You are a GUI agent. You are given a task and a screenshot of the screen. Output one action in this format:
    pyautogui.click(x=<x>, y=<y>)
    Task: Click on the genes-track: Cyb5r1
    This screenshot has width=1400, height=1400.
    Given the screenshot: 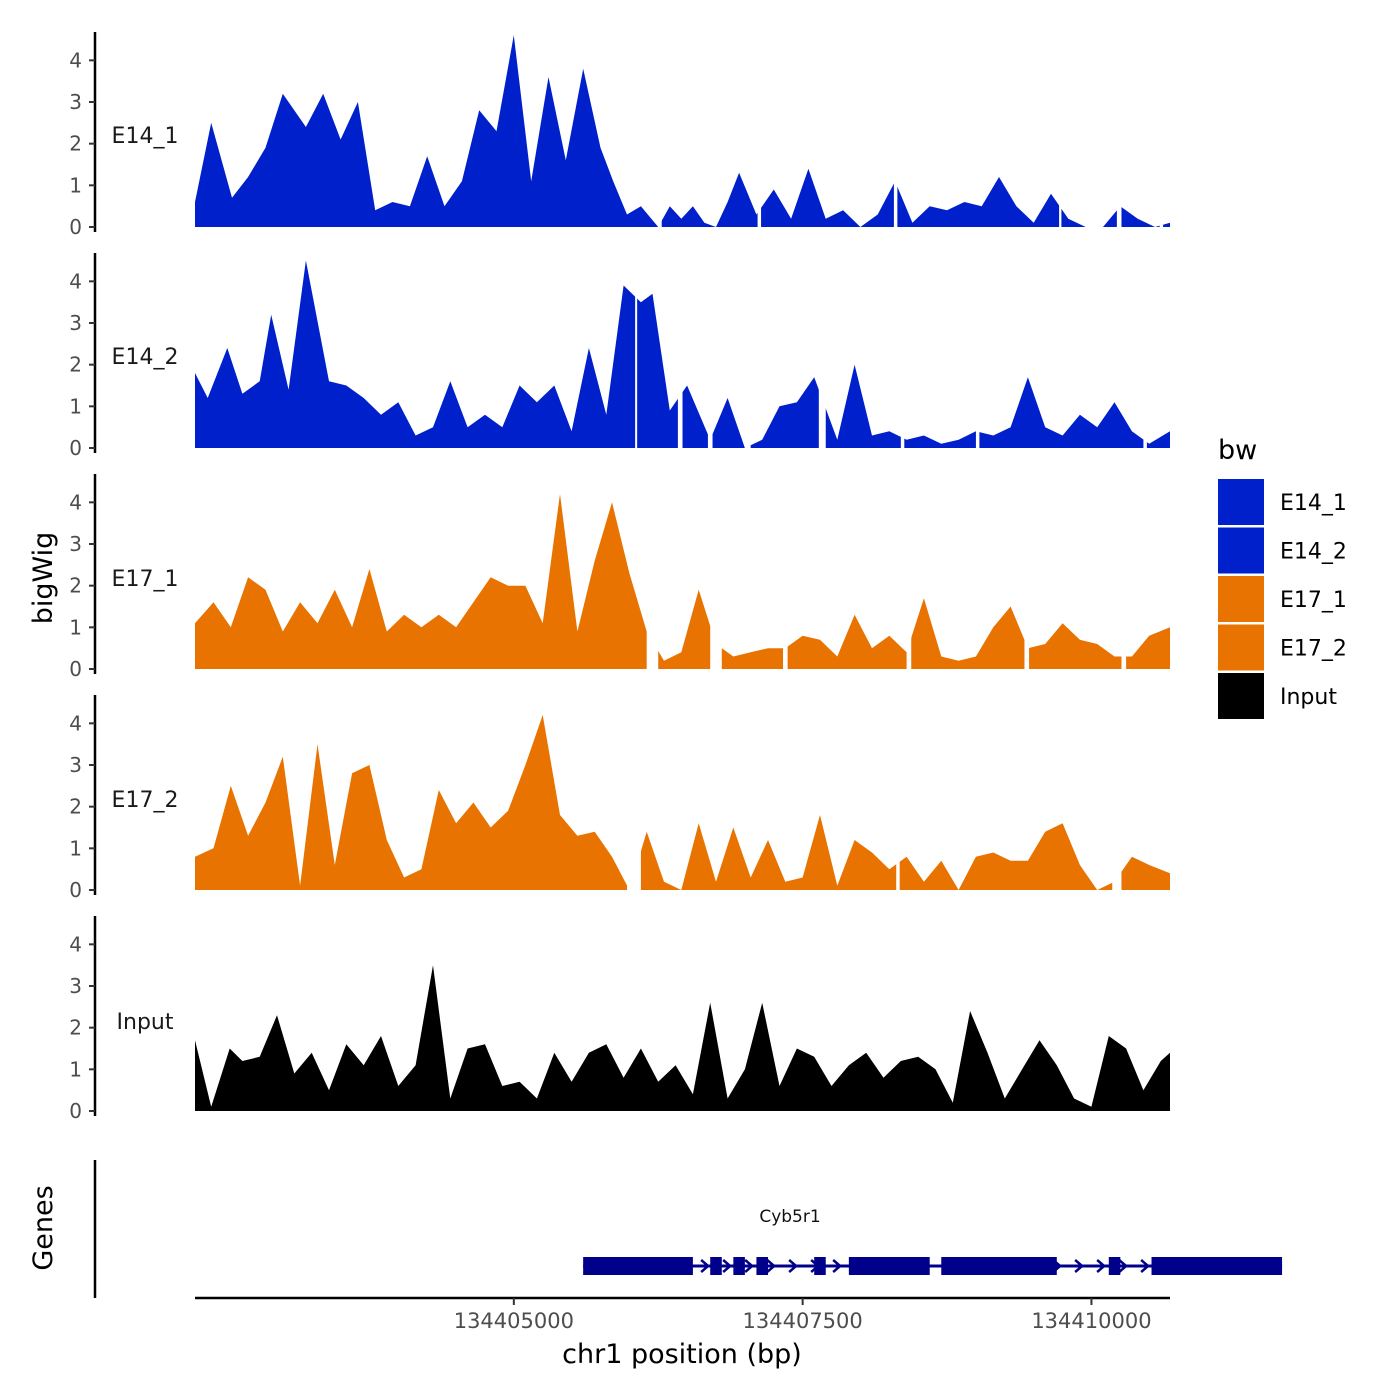 What is the action you would take?
    pyautogui.click(x=688, y=1229)
    